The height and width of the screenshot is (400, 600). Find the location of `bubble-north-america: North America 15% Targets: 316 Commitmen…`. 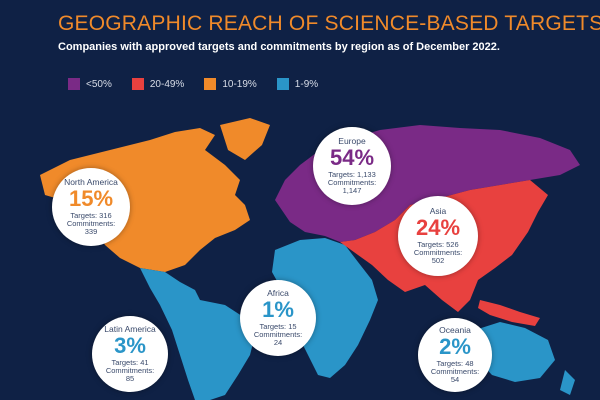

bubble-north-america: North America 15% Targets: 316 Commitmen… is located at coordinates (91, 207).